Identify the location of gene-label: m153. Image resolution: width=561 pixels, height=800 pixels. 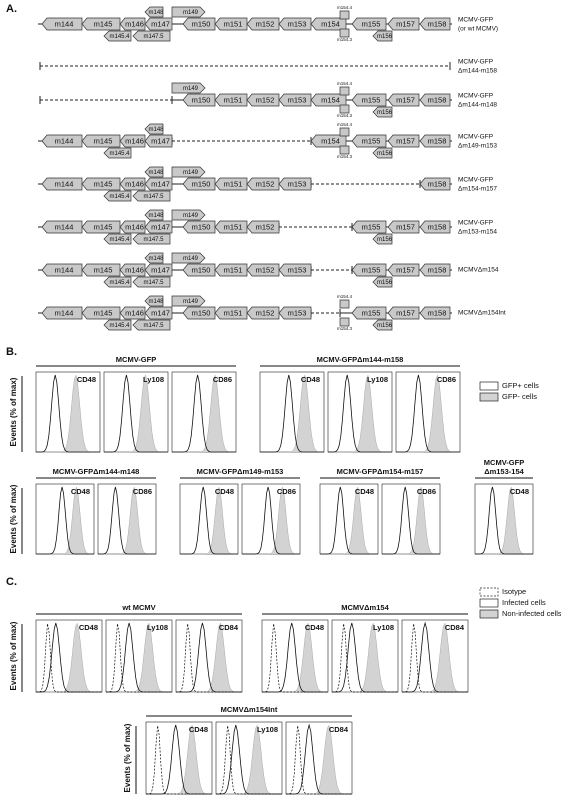
(297, 99).